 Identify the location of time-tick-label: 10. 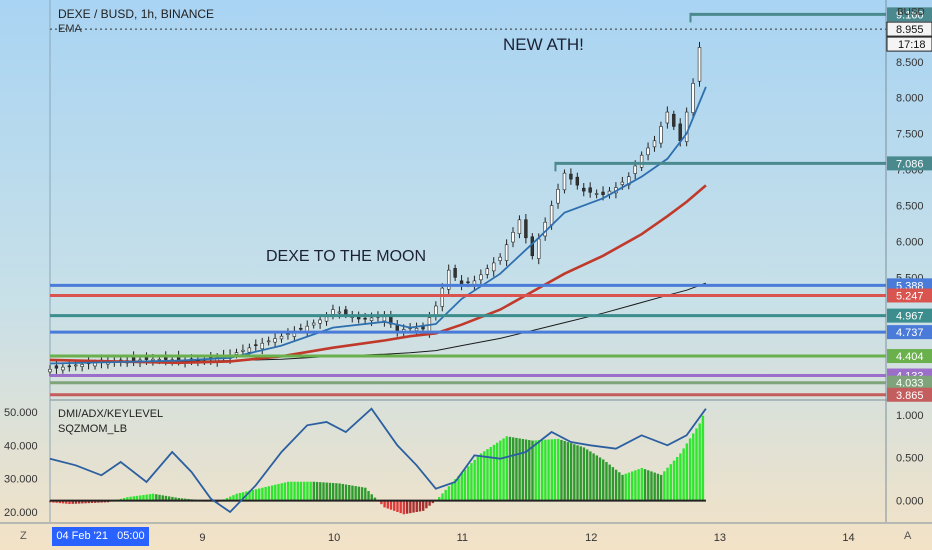
(334, 538).